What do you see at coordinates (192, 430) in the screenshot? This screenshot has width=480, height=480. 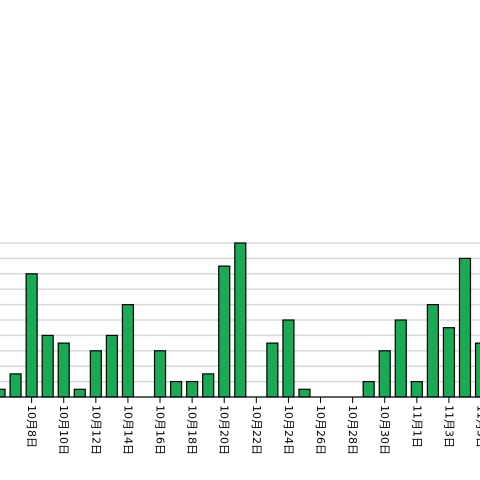 I see `x-tick-label: 10月18日` at bounding box center [192, 430].